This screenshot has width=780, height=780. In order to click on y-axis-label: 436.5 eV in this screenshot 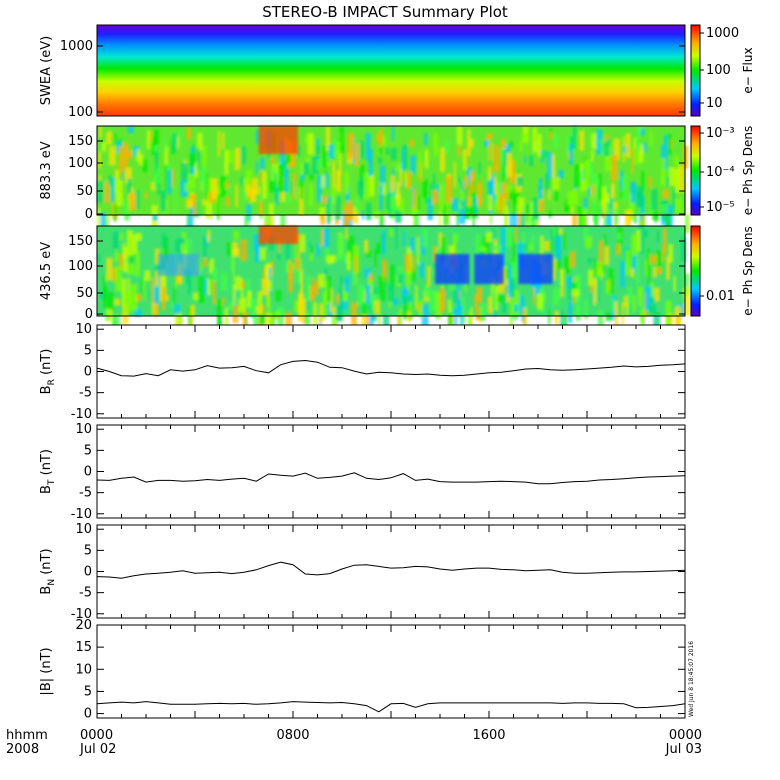, I will do `click(46, 271)`.